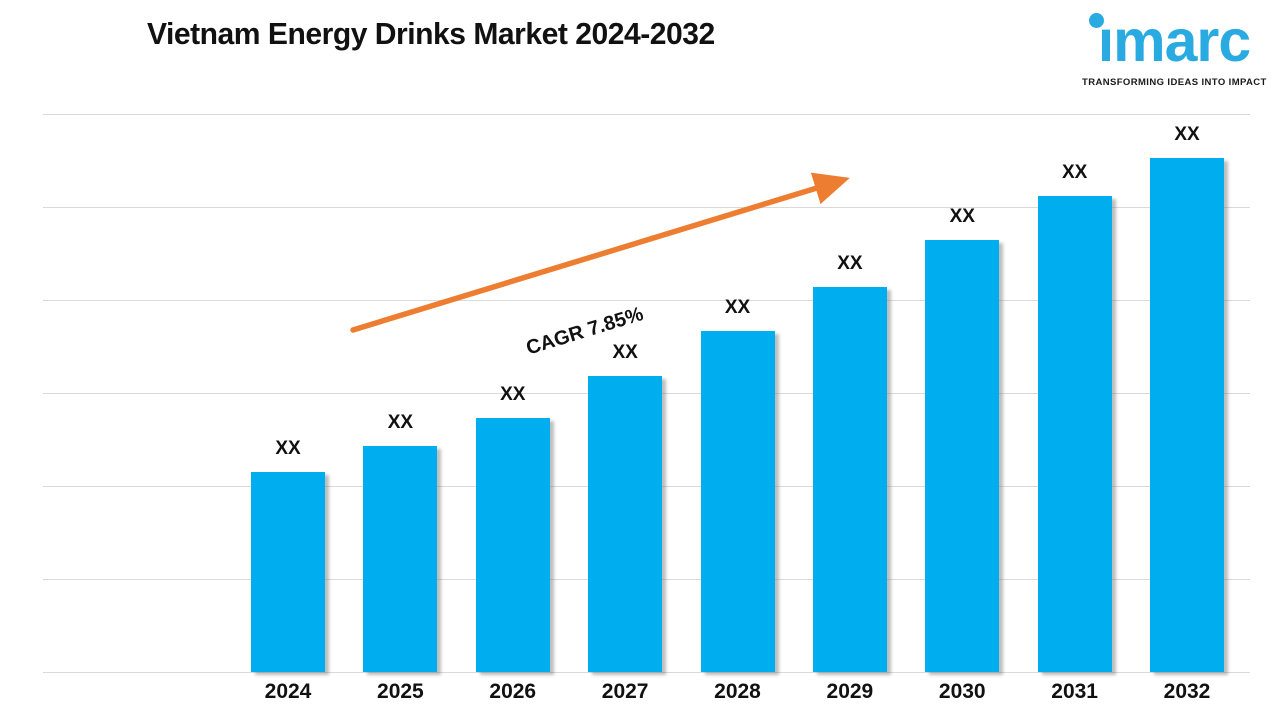 This screenshot has height=720, width=1280. I want to click on bar-value-label-2029: XX, so click(850, 263).